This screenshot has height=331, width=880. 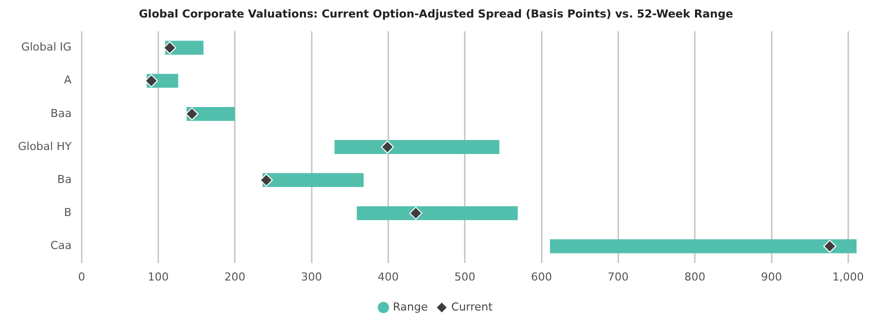 What do you see at coordinates (61, 245) in the screenshot?
I see `y-tick-label: Caa` at bounding box center [61, 245].